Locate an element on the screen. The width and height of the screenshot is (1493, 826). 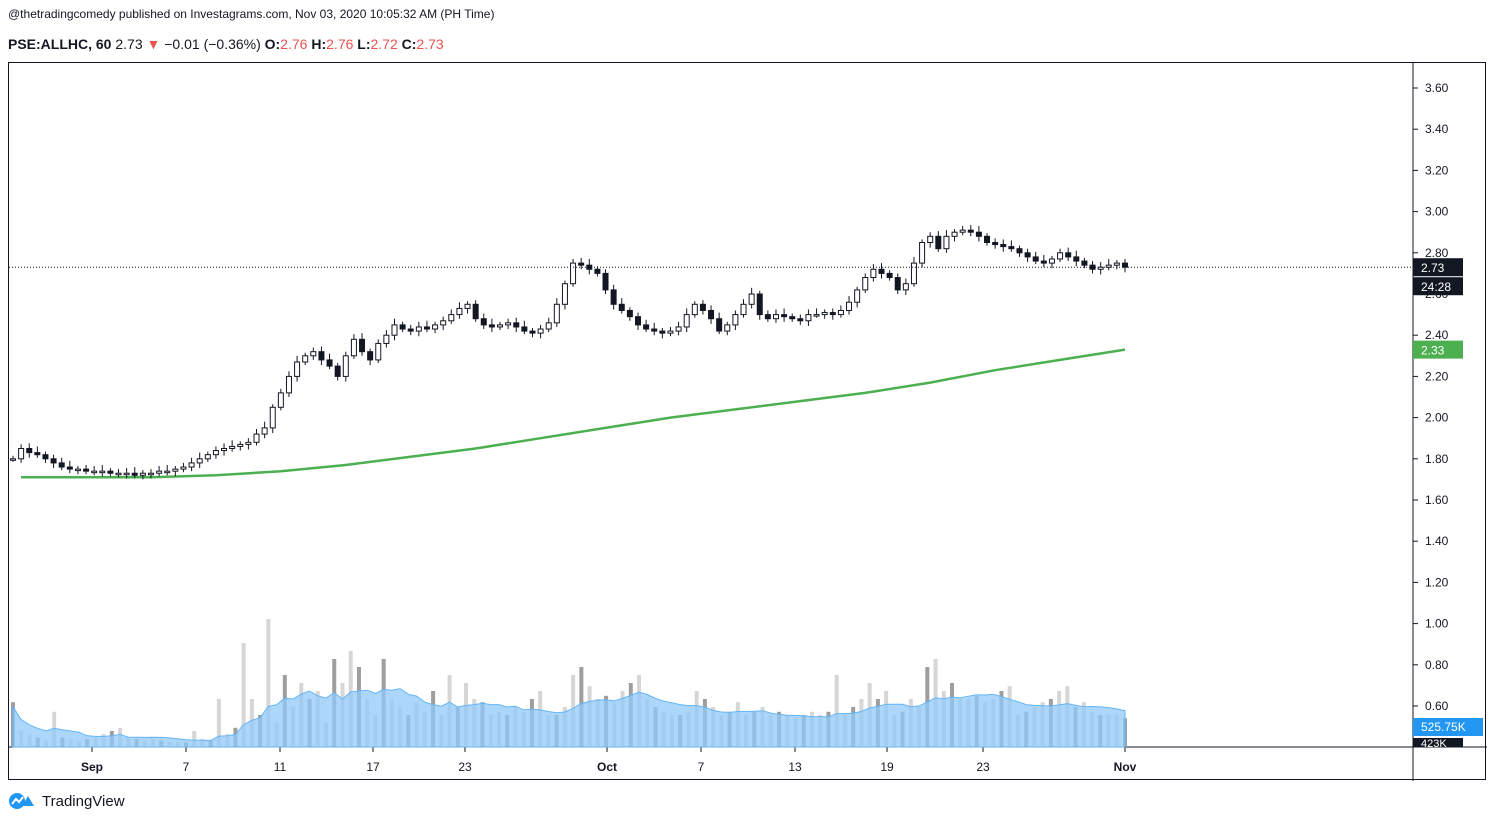
price-tick-label: 2.20 is located at coordinates (1437, 376).